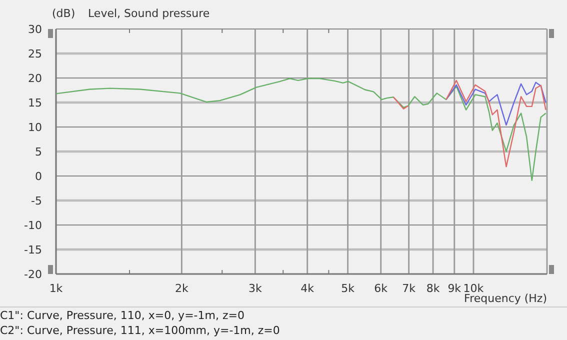  Describe the element at coordinates (433, 288) in the screenshot. I see `x-tick-label: 8k` at that location.